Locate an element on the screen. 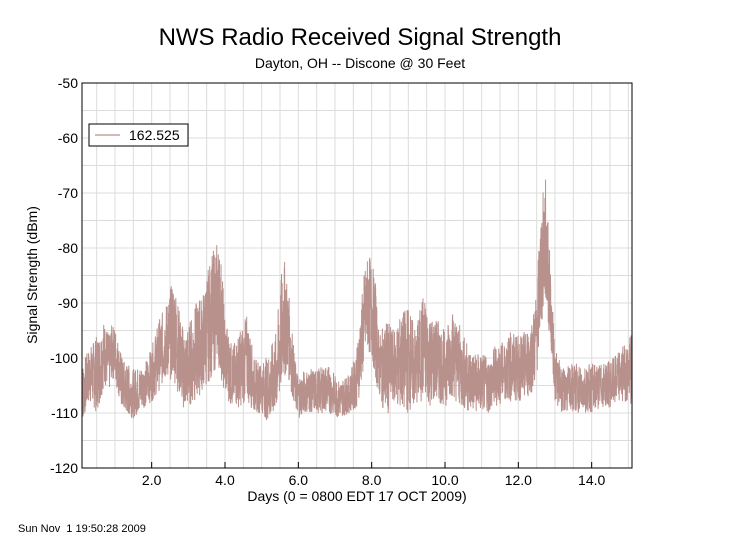  generated-timestamp: Sun Nov 1 19:50:28 2009 is located at coordinates (82, 529).